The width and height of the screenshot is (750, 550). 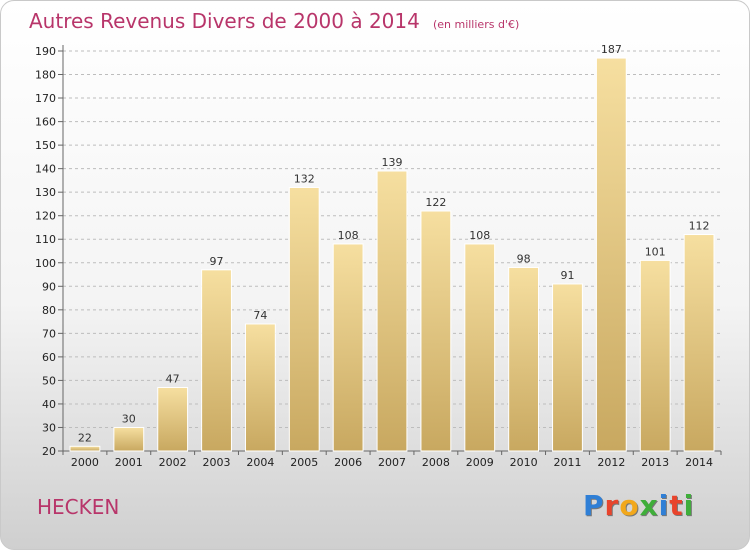 I want to click on x-tick-label: 2001, so click(x=129, y=462).